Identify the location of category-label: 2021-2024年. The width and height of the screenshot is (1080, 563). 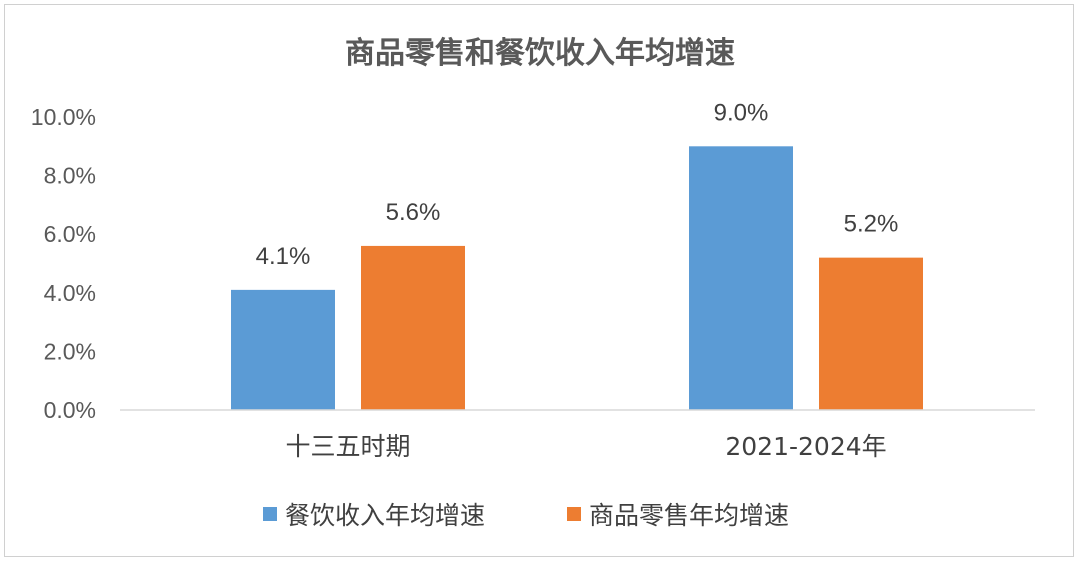
(805, 446).